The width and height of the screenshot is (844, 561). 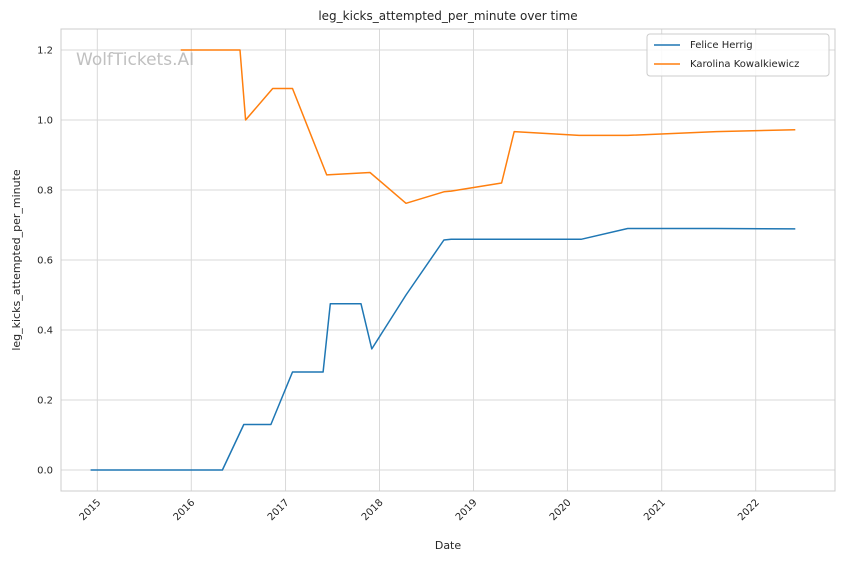 What do you see at coordinates (45, 401) in the screenshot?
I see `y-tick-label: 0.2` at bounding box center [45, 401].